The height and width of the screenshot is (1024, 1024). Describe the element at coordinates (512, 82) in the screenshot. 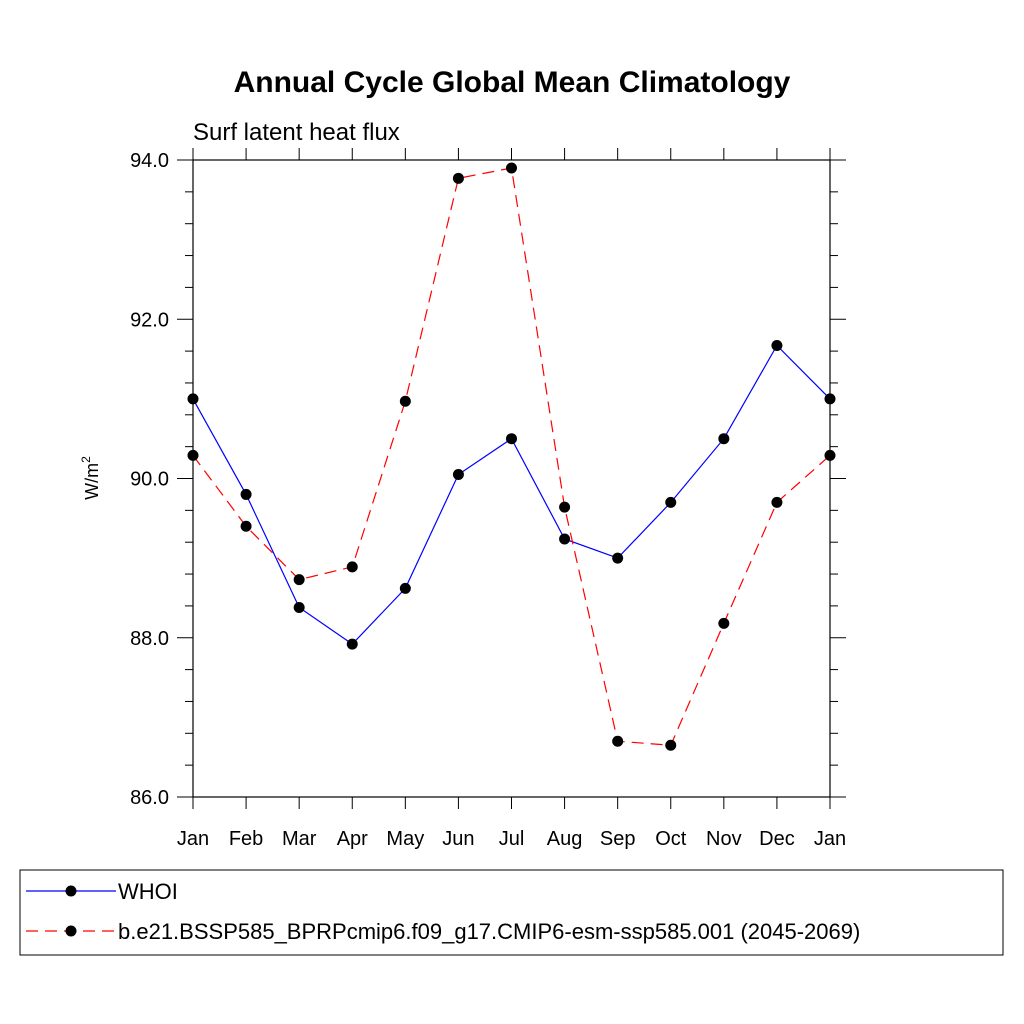

I see `chart-title: Annual Cycle Global Mean Climatology` at that location.